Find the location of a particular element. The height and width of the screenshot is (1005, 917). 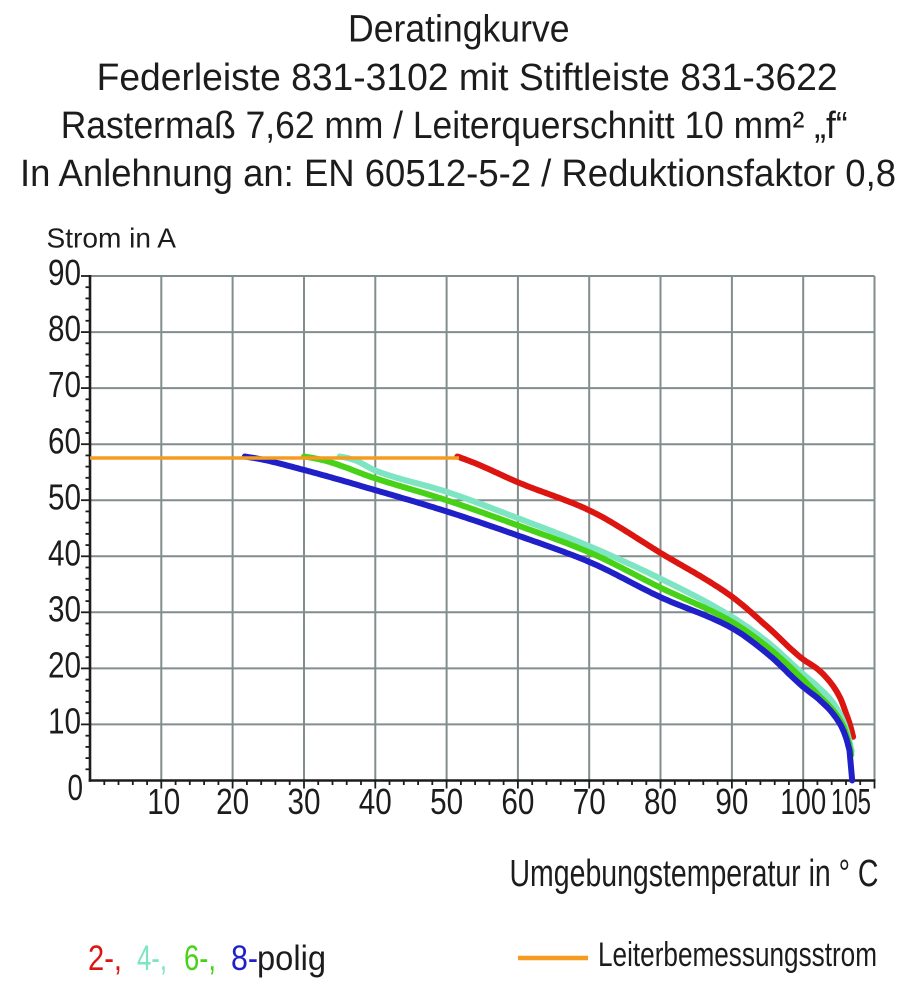

svg-text: 8- is located at coordinates (244, 958).